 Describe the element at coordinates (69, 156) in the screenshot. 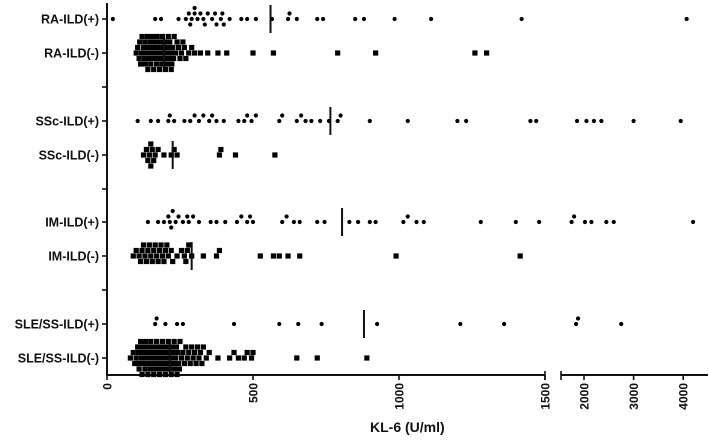

I see `y-category-label: SSc-ILD(-)` at that location.